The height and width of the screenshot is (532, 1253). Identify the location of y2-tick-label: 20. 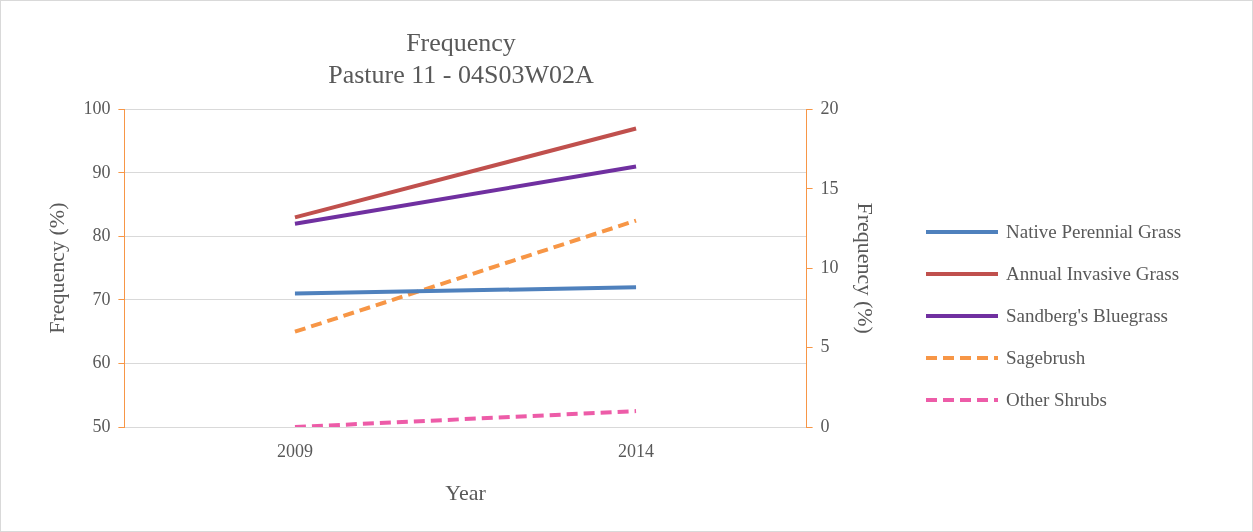
(829, 108).